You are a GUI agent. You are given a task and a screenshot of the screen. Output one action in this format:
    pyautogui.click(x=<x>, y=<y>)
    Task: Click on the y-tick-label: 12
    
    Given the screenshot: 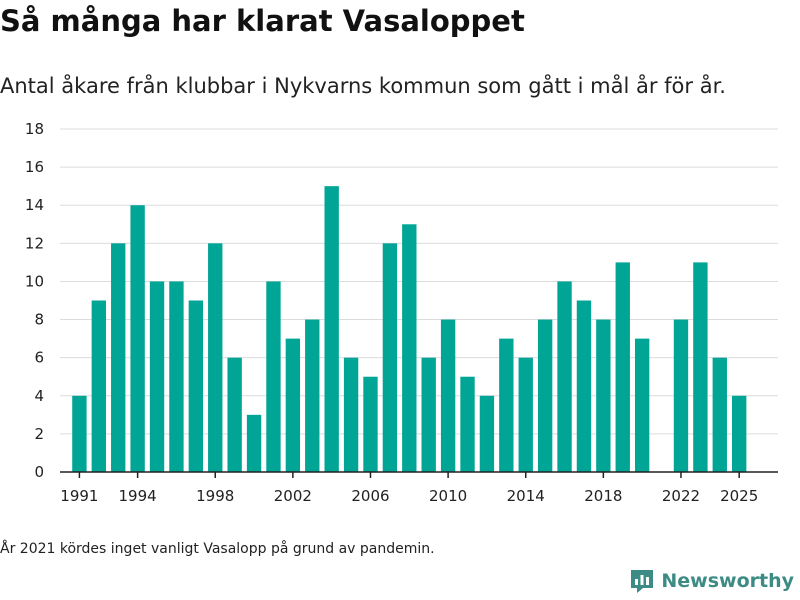 What is the action you would take?
    pyautogui.click(x=34, y=243)
    